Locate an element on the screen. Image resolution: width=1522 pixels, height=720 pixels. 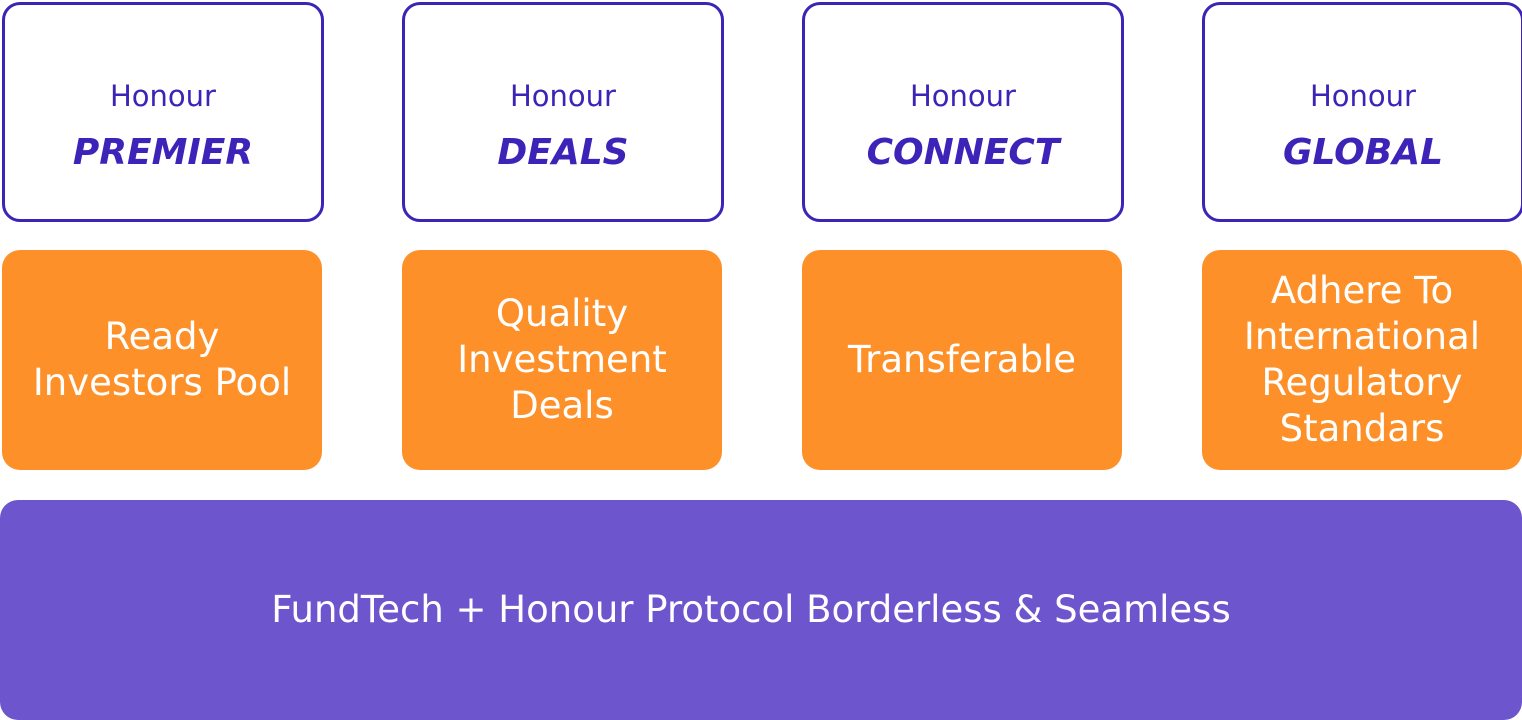
product-name: GLOBAL is located at coordinates (1363, 152).